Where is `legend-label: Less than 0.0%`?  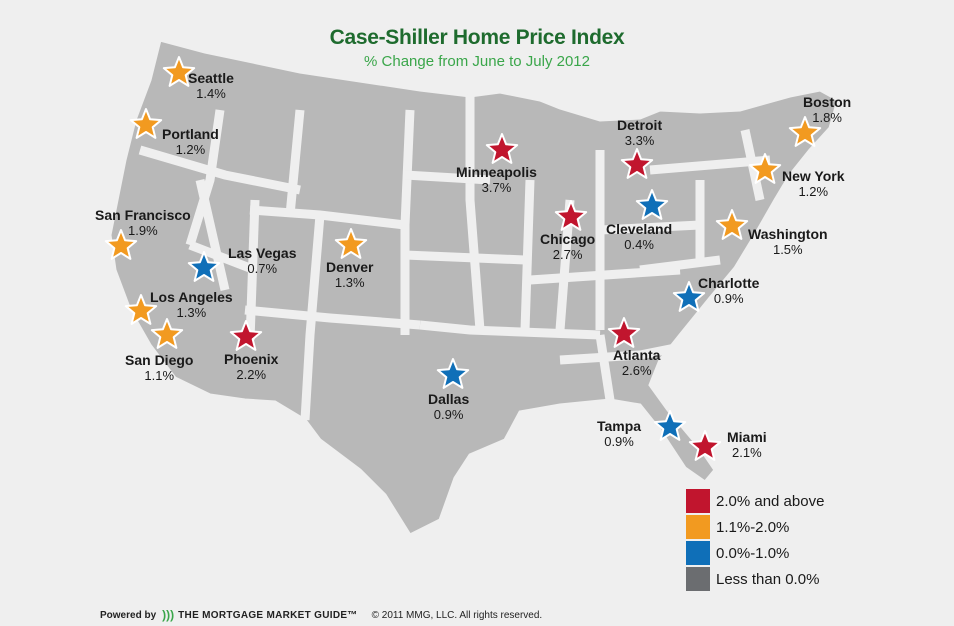
legend-label: Less than 0.0% is located at coordinates (768, 579).